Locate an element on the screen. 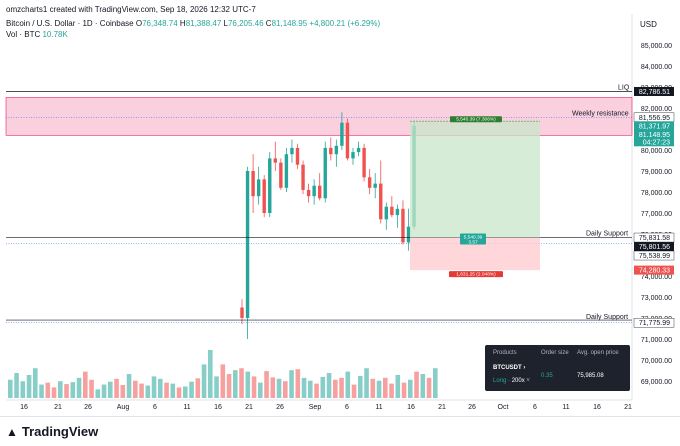 The image size is (680, 446). position-symbol: BTCUSDT › is located at coordinates (509, 368).